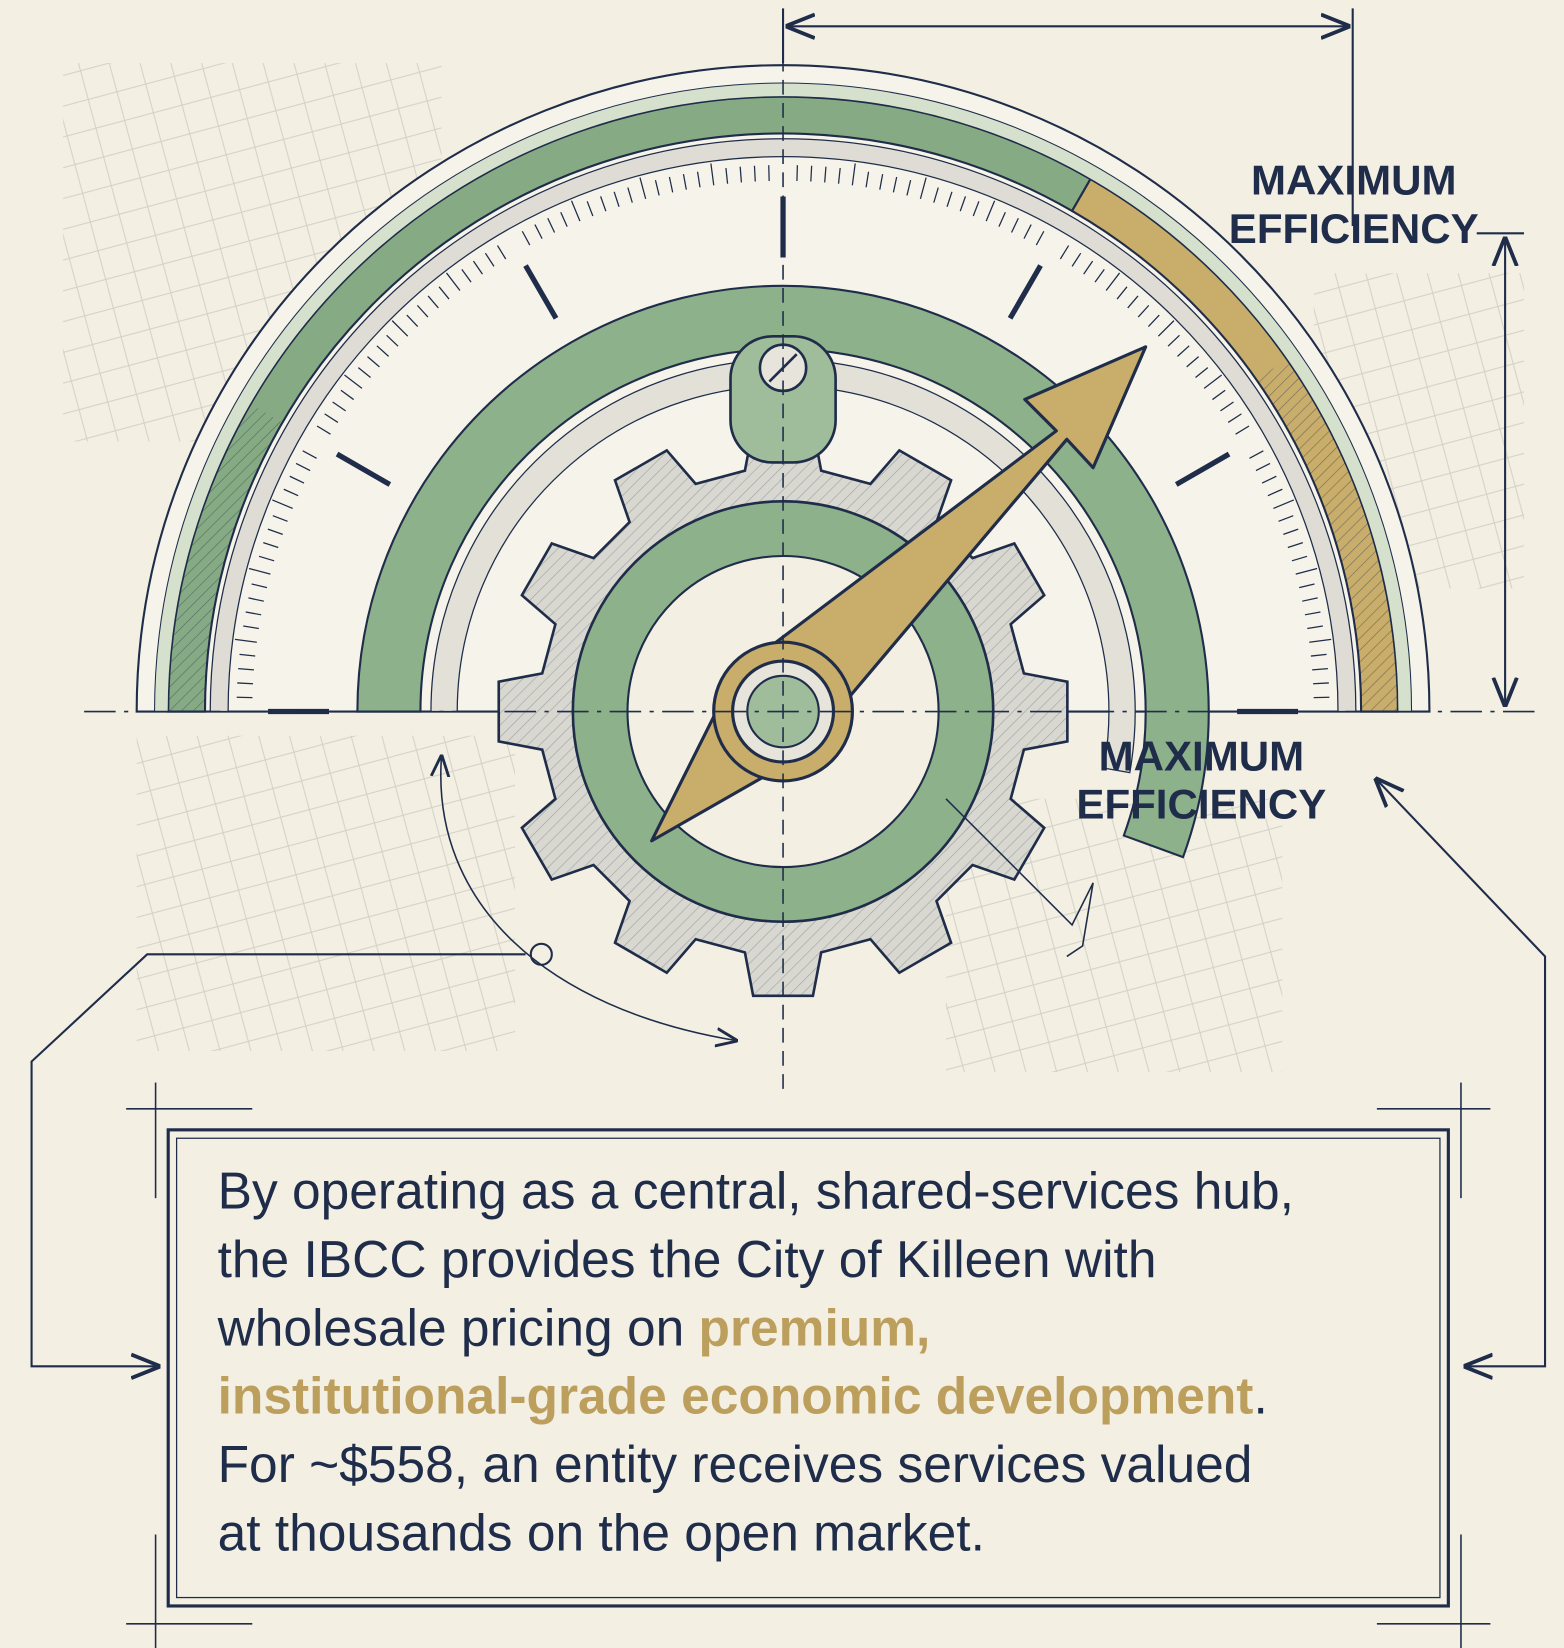 Image resolution: width=1564 pixels, height=1648 pixels. I want to click on label-line: MAXIMUM, so click(1201, 755).